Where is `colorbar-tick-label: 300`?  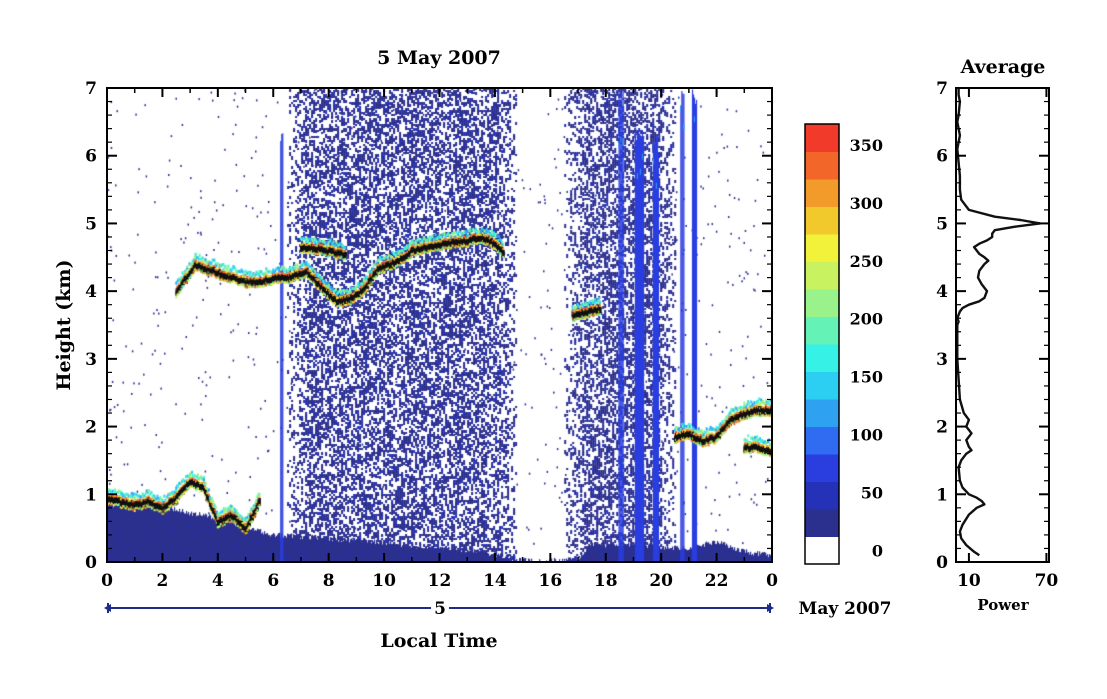 colorbar-tick-label: 300 is located at coordinates (866, 203).